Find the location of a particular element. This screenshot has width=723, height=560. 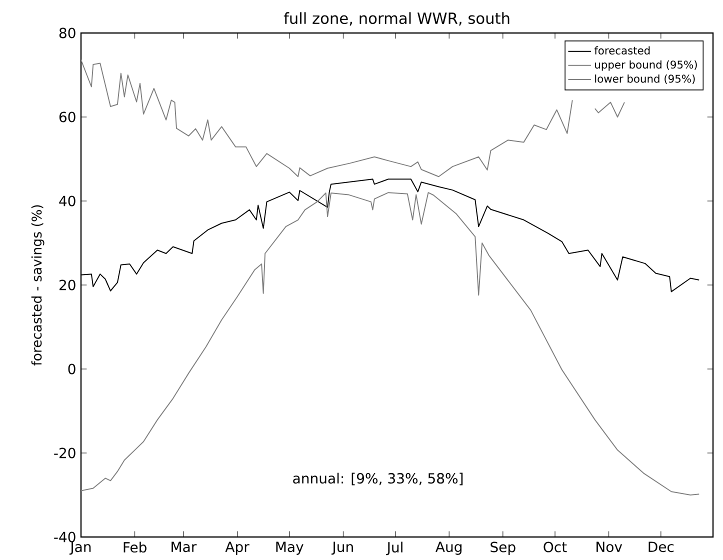

x-tick-label: Aug is located at coordinates (449, 548).